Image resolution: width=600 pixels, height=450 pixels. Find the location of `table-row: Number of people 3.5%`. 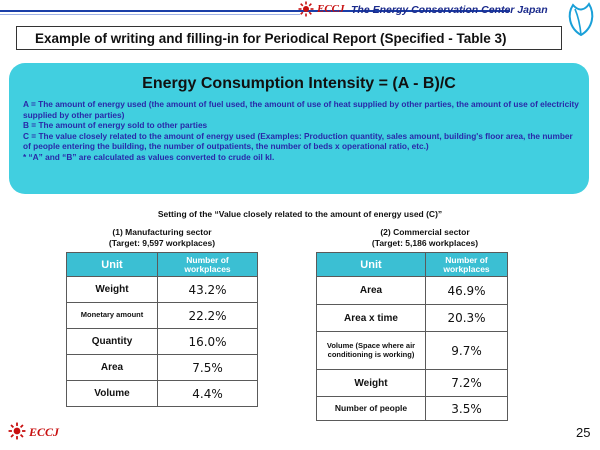

table-row: Number of people 3.5% is located at coordinates (412, 408).